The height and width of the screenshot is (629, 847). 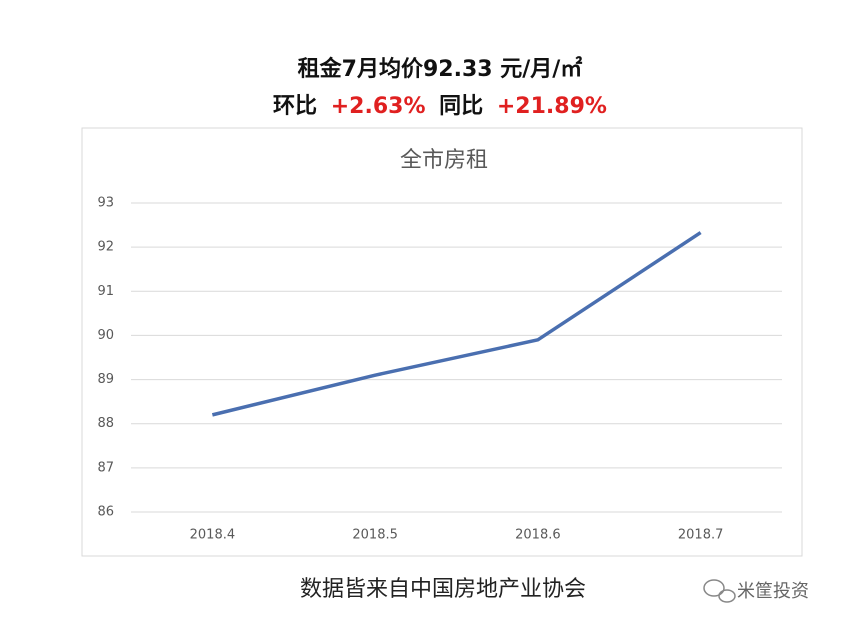 I want to click on y-tick-label: 90, so click(x=105, y=335).